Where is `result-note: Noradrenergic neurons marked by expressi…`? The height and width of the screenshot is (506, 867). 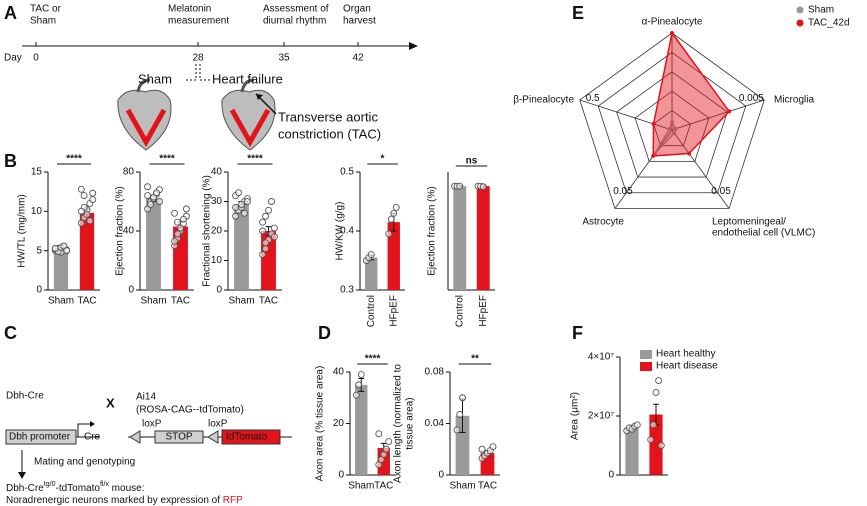 result-note: Noradrenergic neurons marked by expressi… is located at coordinates (124, 500).